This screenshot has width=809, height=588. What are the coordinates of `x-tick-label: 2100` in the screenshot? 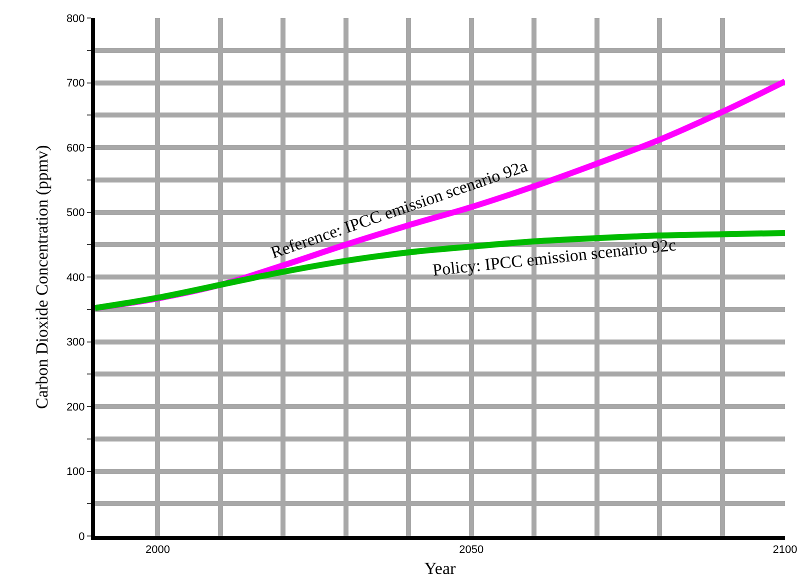 It's located at (785, 550).